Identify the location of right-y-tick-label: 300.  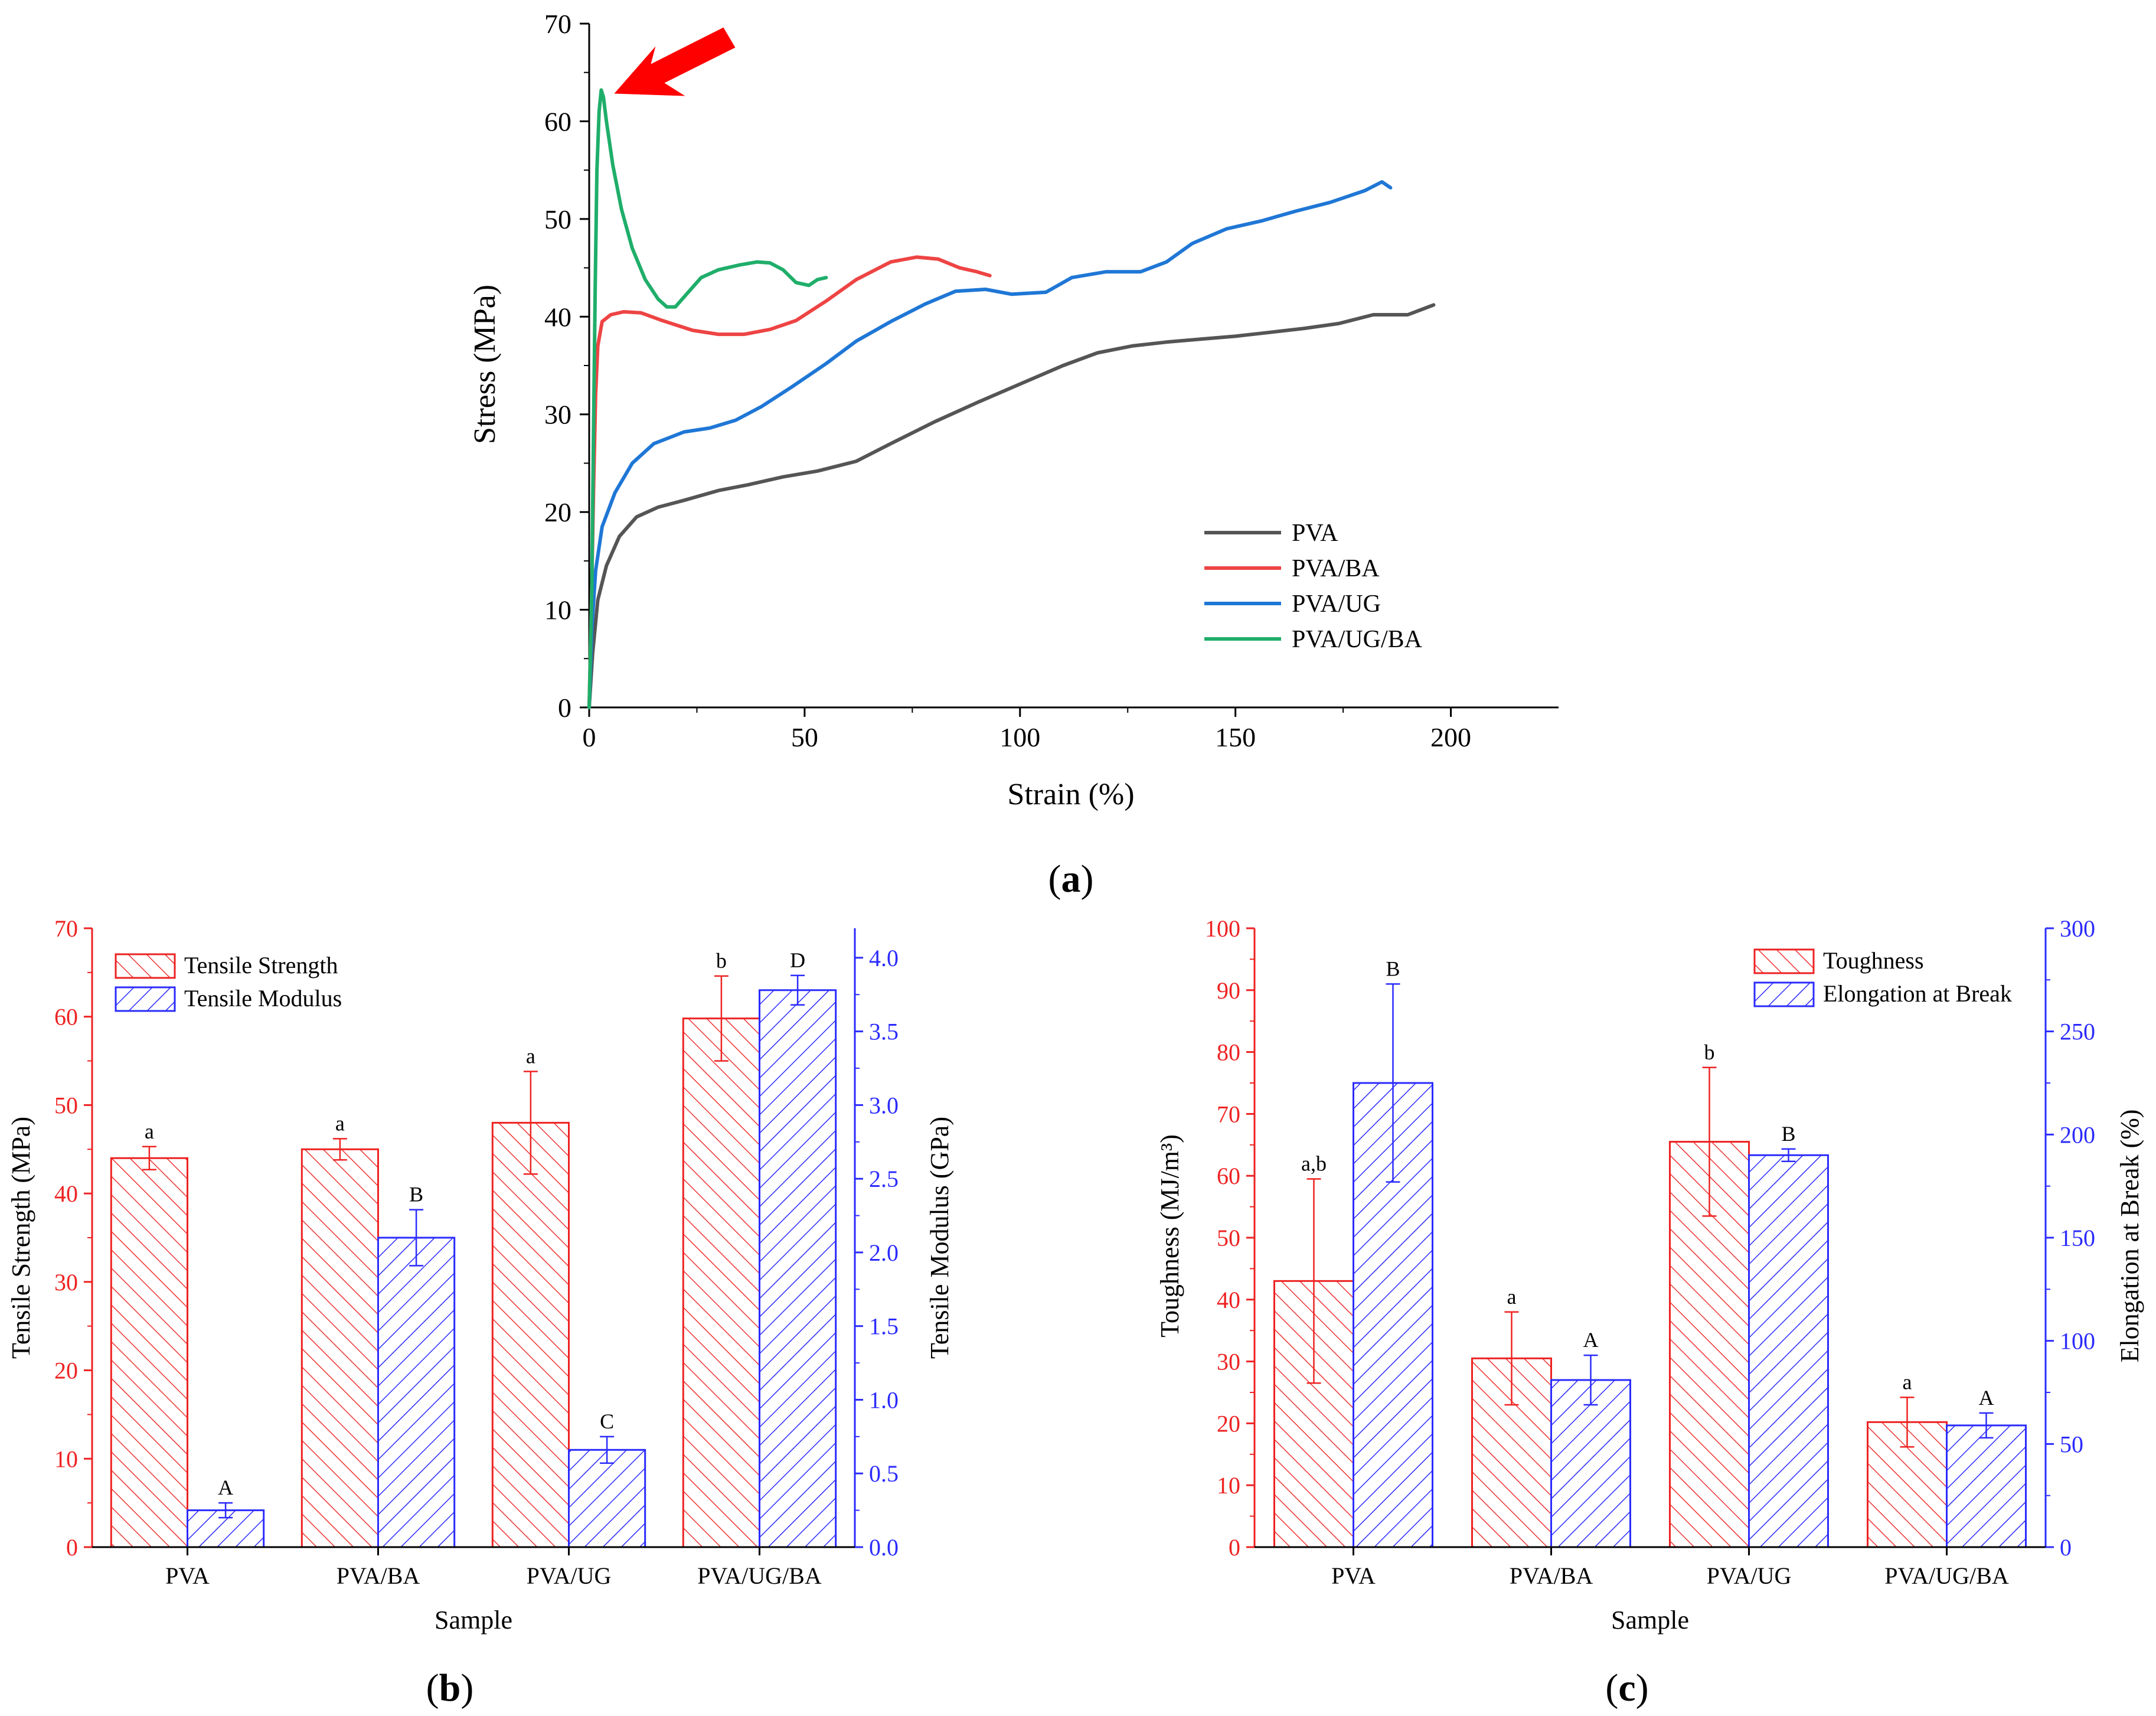
(2078, 928).